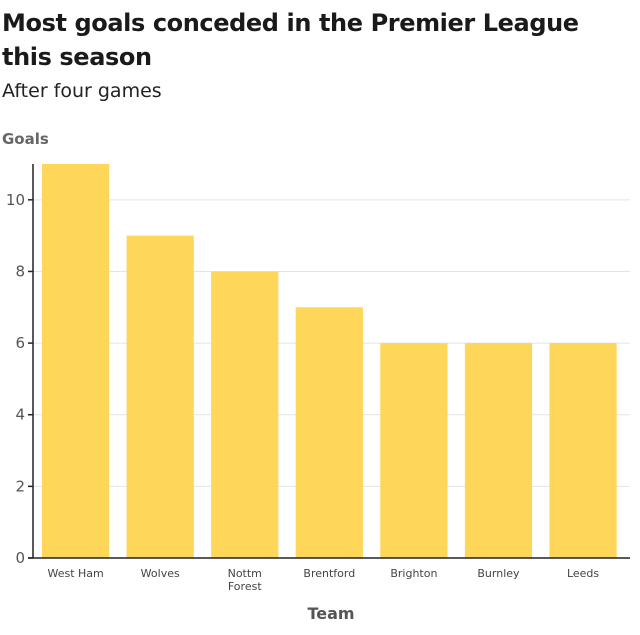  I want to click on y-axis-title: Goals, so click(25, 139).